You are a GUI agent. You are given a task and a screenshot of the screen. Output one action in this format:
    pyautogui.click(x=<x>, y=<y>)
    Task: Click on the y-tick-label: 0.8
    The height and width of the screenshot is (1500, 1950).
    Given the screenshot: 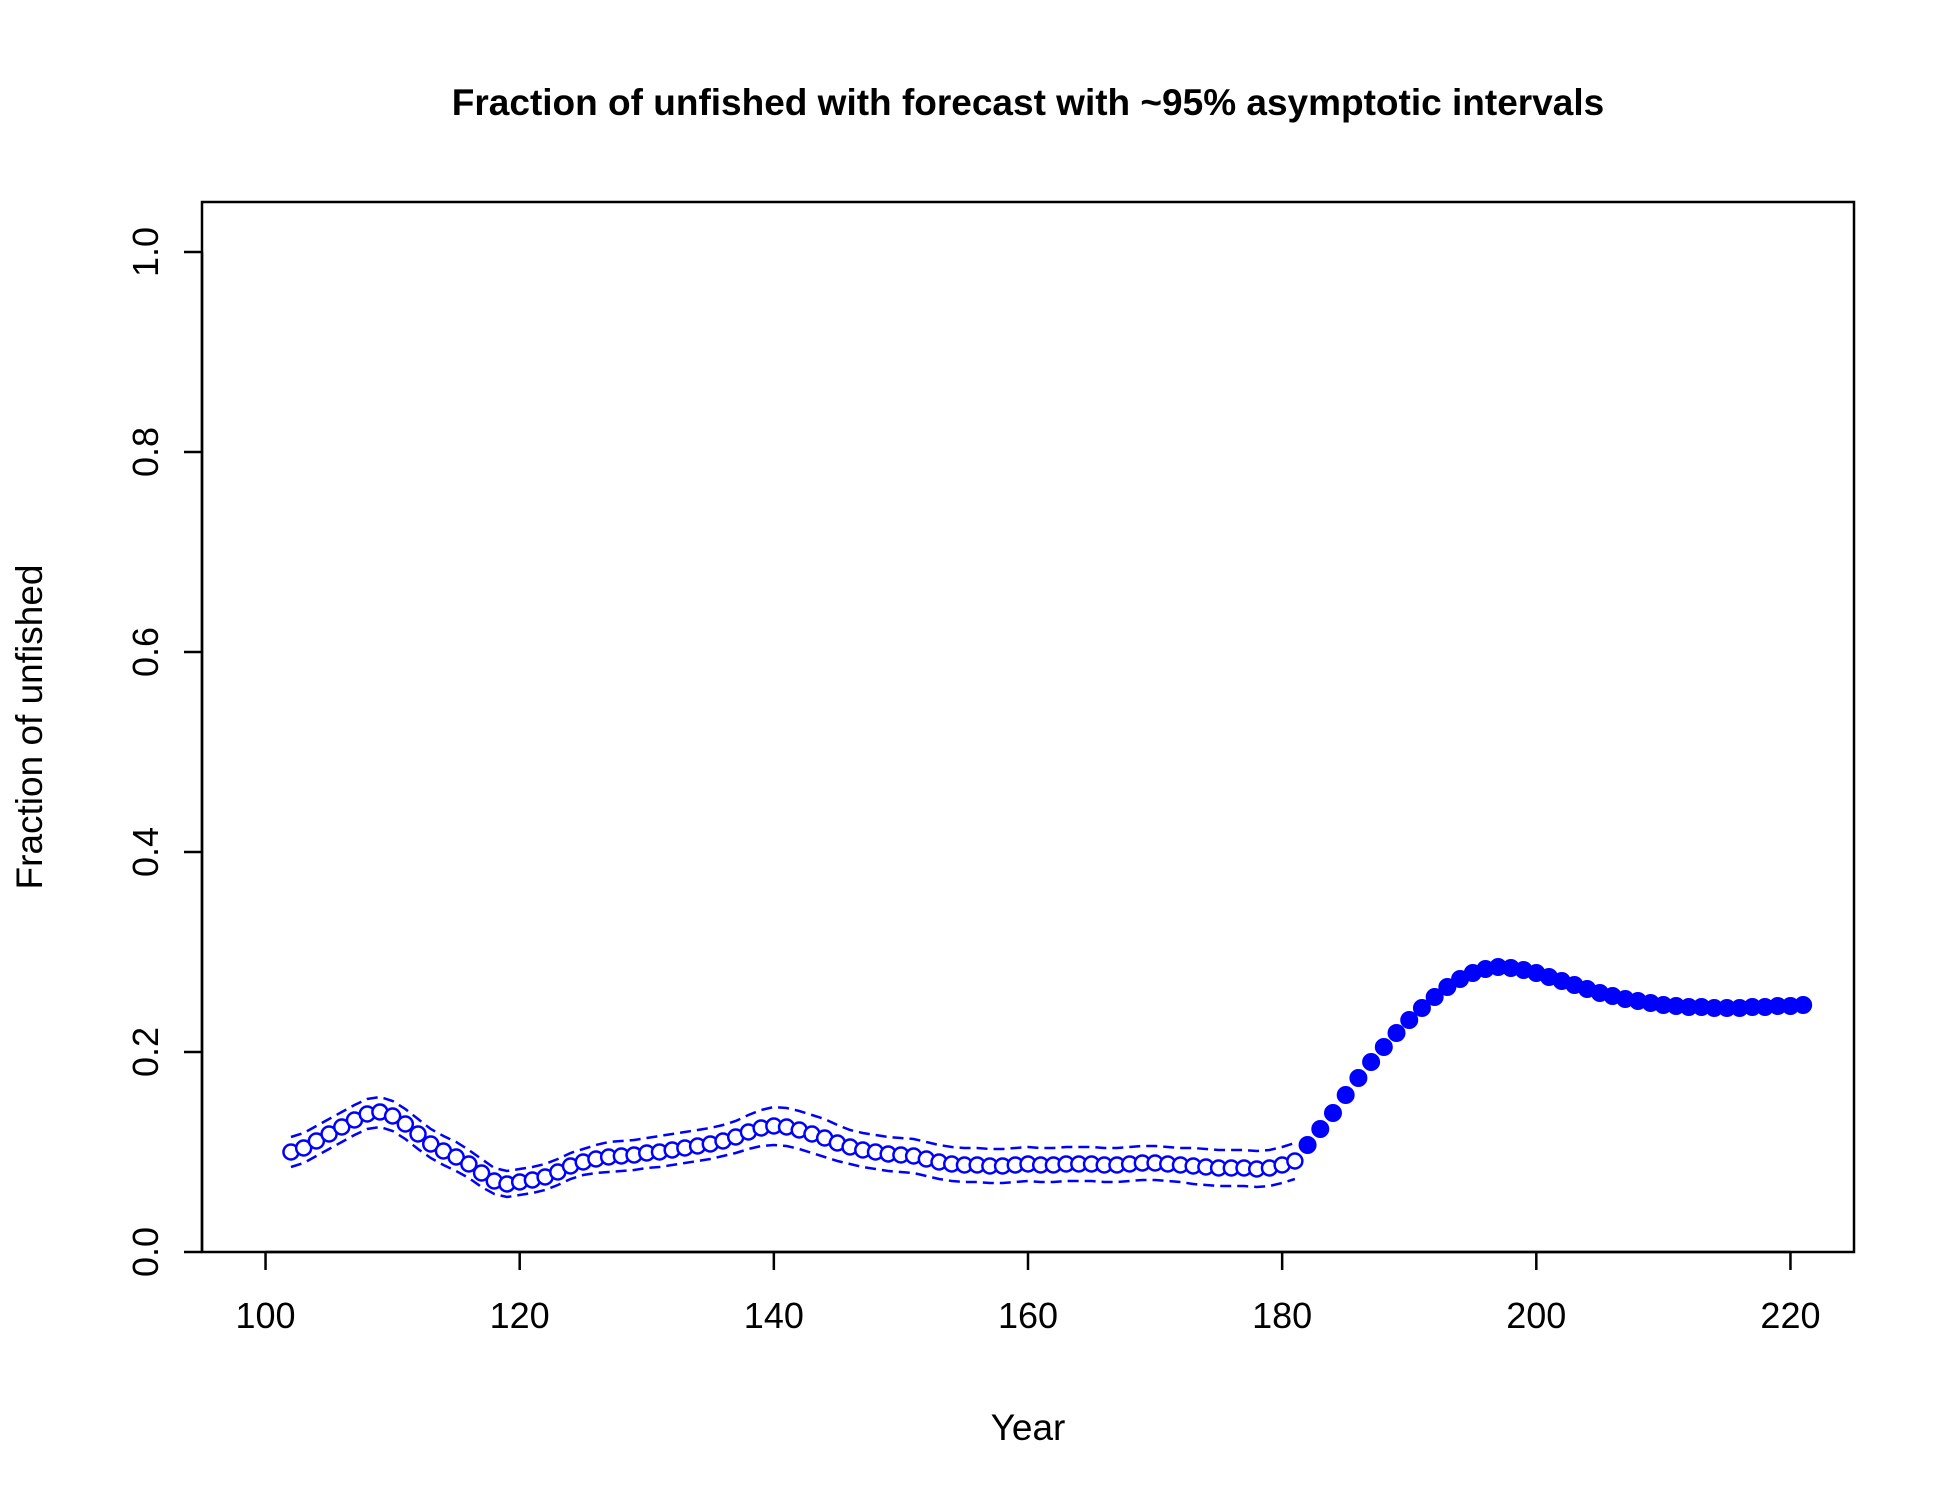 What is the action you would take?
    pyautogui.click(x=145, y=452)
    